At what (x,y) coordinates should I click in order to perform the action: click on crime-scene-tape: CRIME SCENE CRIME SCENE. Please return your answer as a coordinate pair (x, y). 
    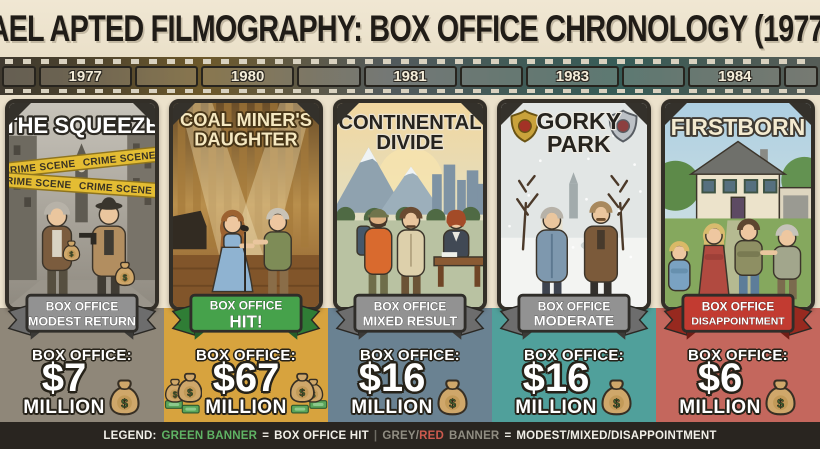
    Looking at the image, I should click on (82, 185).